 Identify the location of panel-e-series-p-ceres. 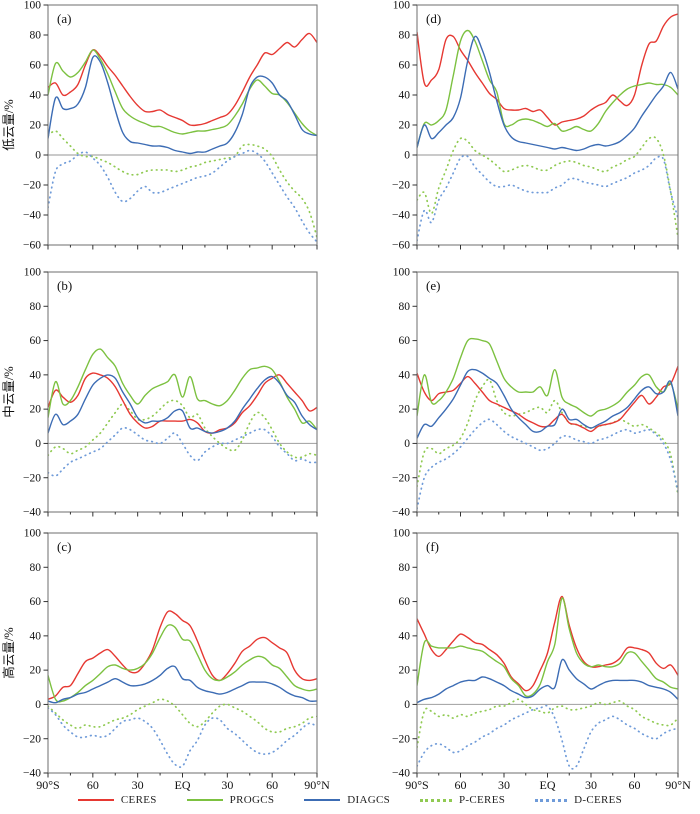
(547, 437).